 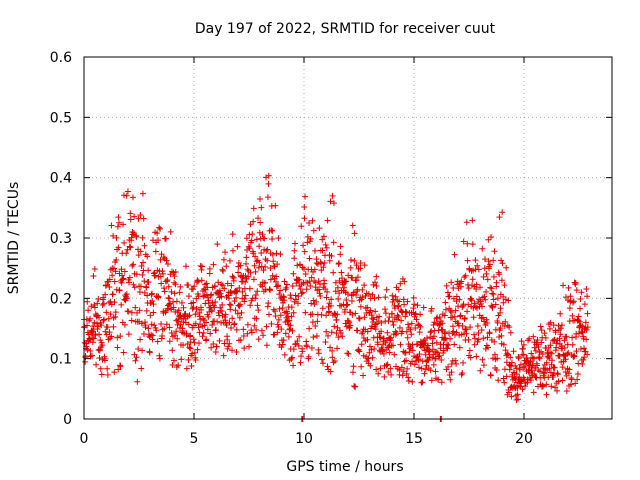 I want to click on x-tick-label: 0, so click(x=84, y=439).